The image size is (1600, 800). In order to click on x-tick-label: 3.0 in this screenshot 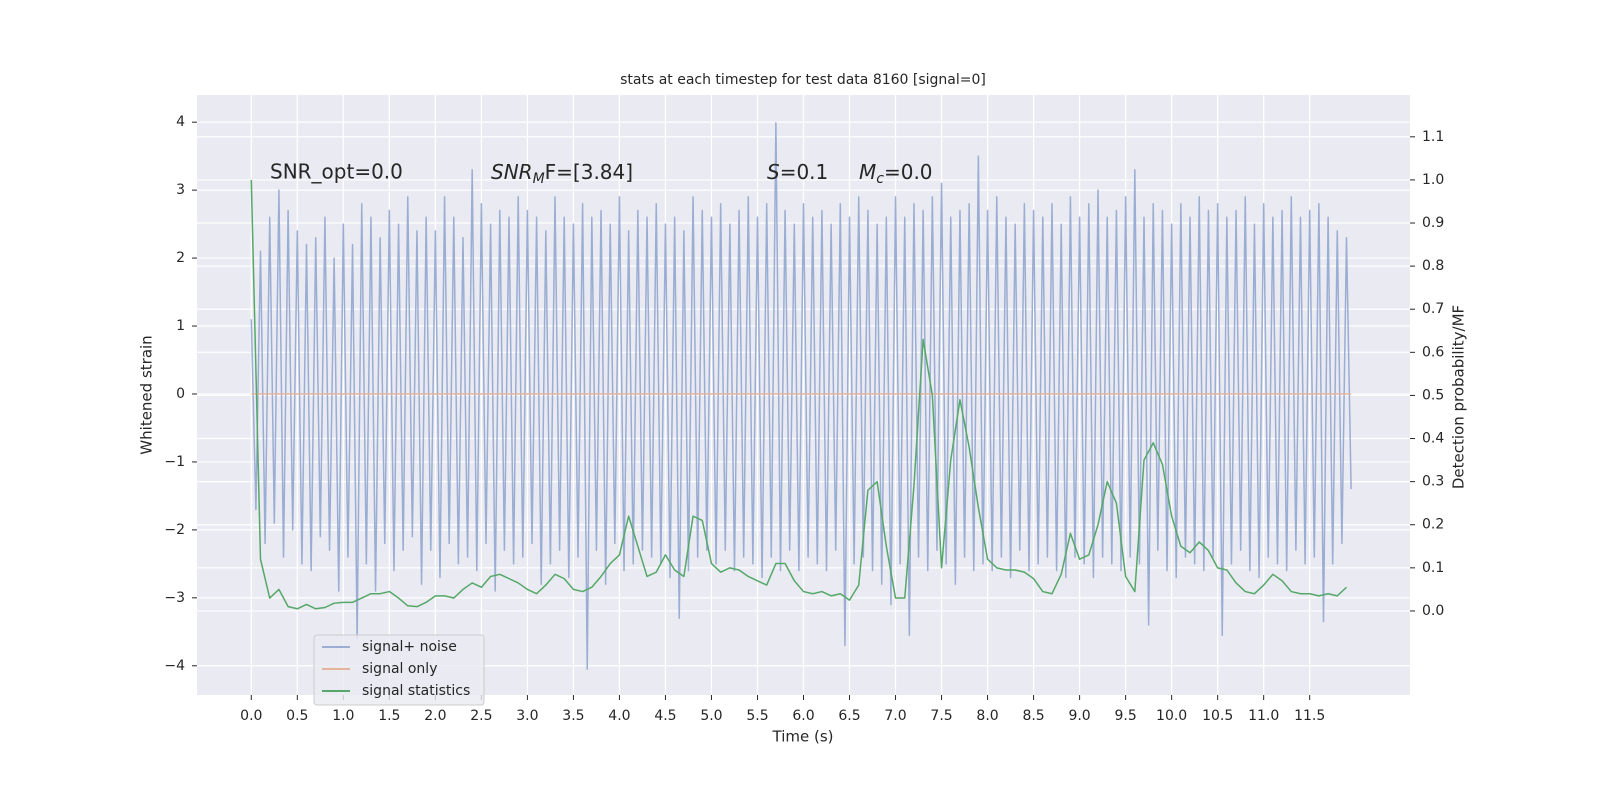, I will do `click(527, 716)`.